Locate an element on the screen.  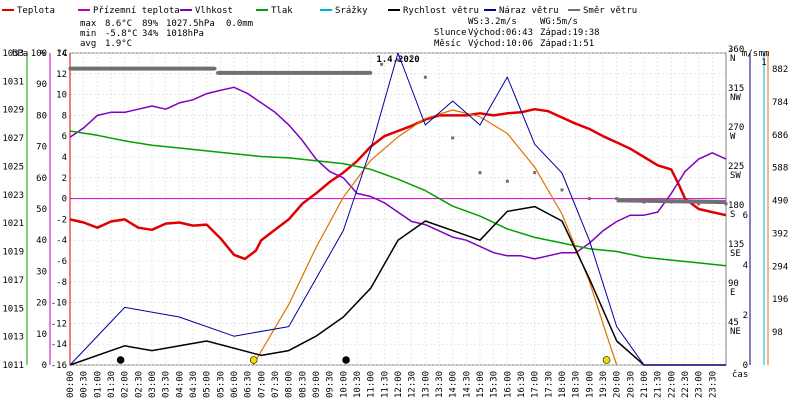
x-tick-label: 16:00 is located at coordinates (508, 384).